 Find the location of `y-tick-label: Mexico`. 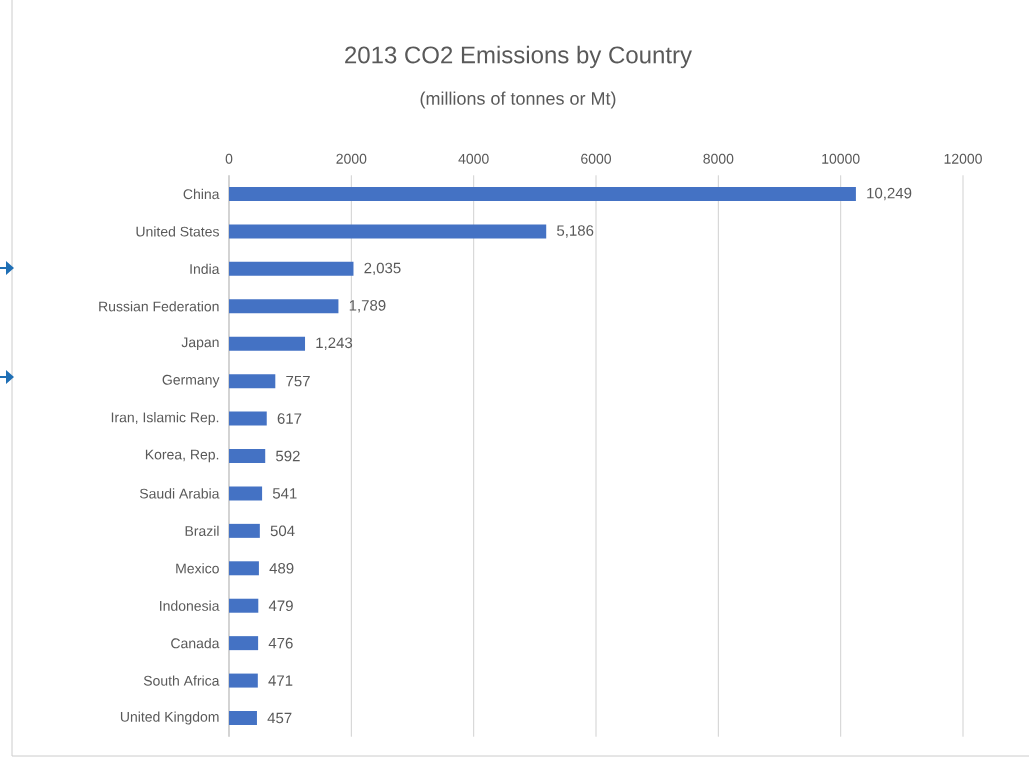

y-tick-label: Mexico is located at coordinates (197, 568).